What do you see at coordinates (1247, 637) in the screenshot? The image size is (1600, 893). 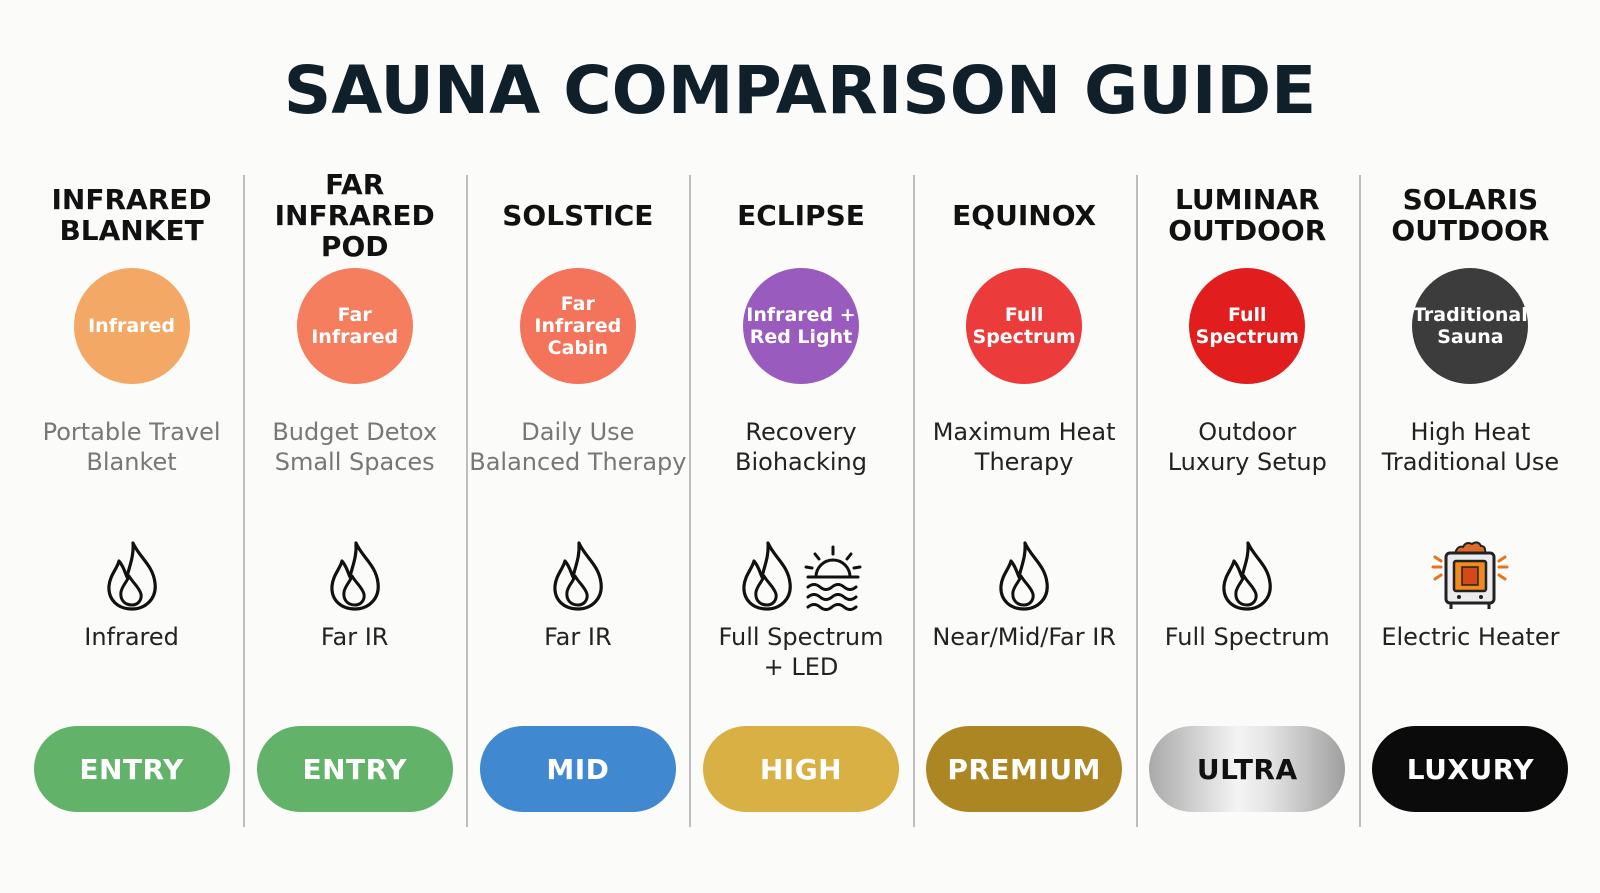 I see `heat-type-text: Full Spectrum` at bounding box center [1247, 637].